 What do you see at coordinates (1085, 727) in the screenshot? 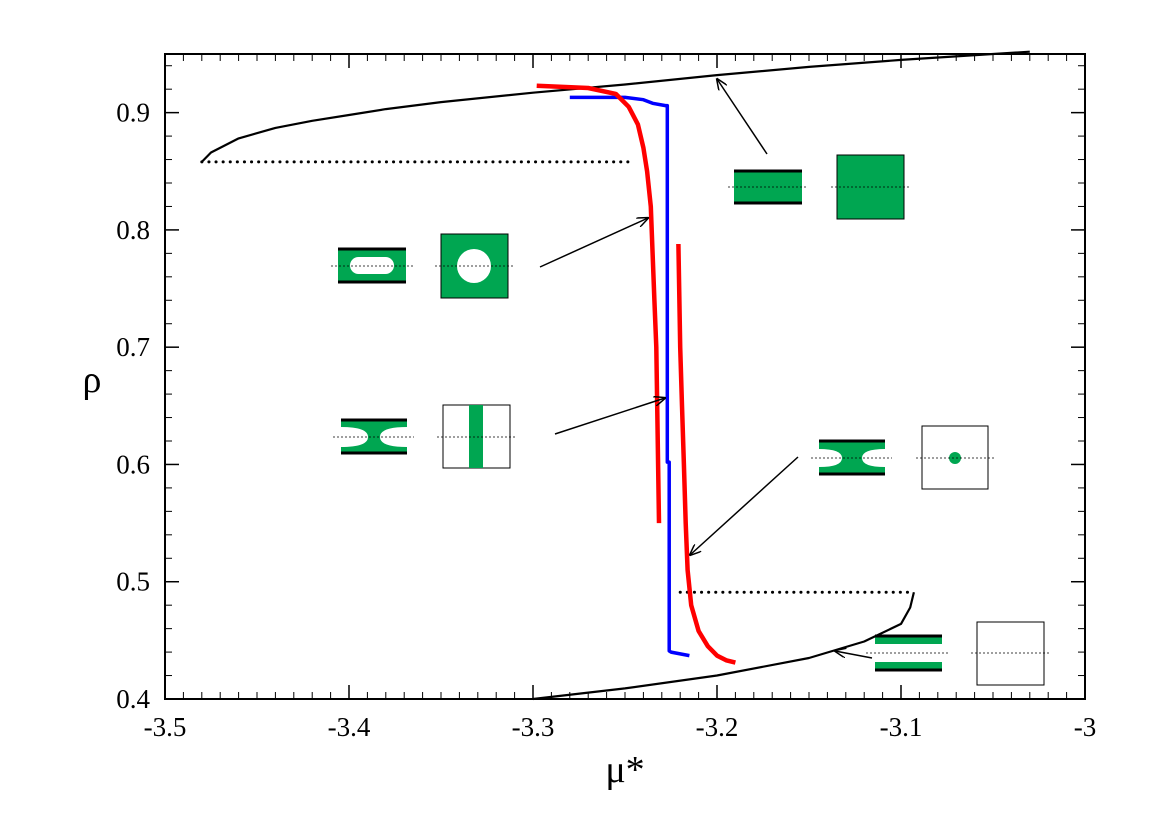
I see `x-tick-label: -3` at bounding box center [1085, 727].